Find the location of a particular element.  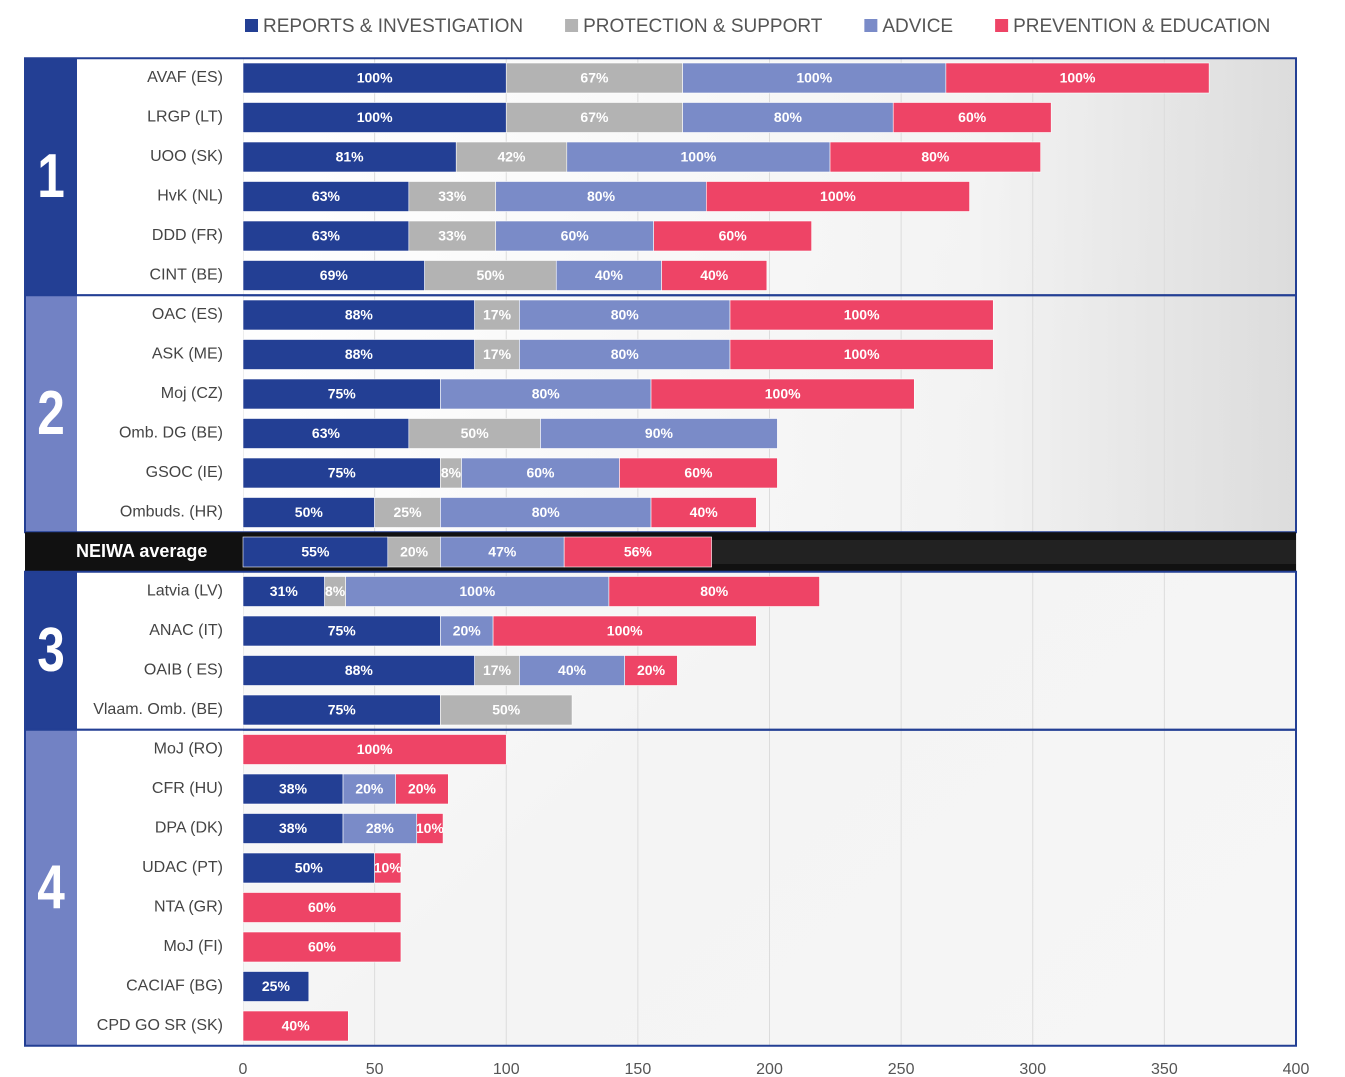

x-tick-label: 100 is located at coordinates (506, 1069).